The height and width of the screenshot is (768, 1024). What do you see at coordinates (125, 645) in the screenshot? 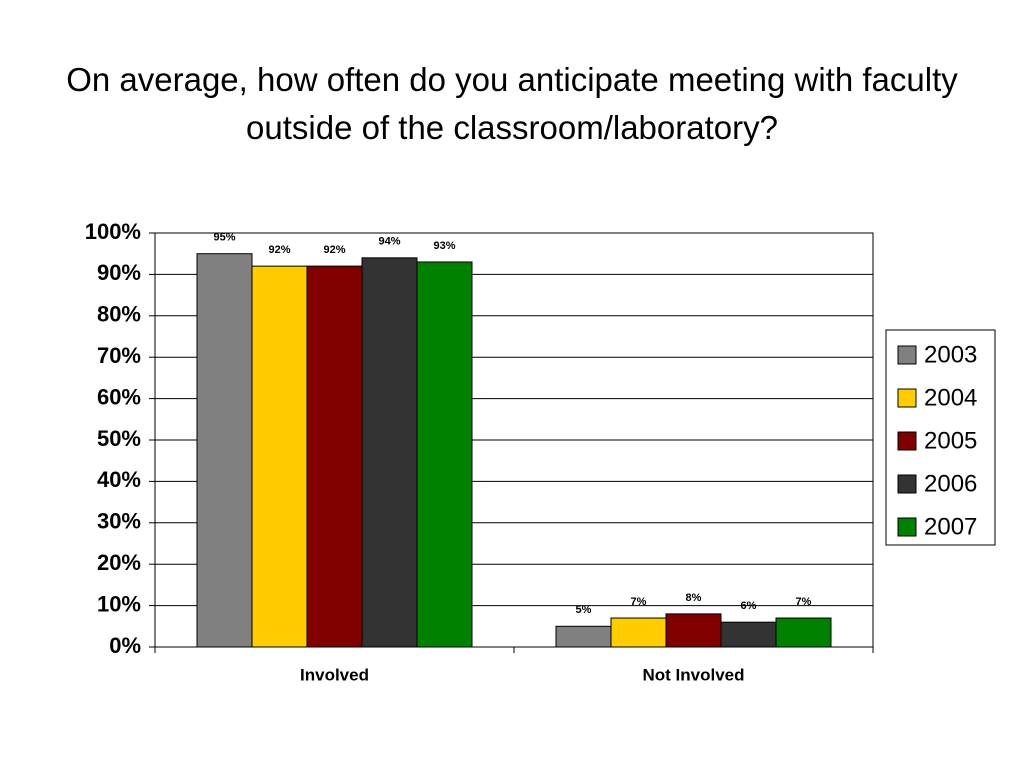
I see `y-tick-label: 0%` at bounding box center [125, 645].